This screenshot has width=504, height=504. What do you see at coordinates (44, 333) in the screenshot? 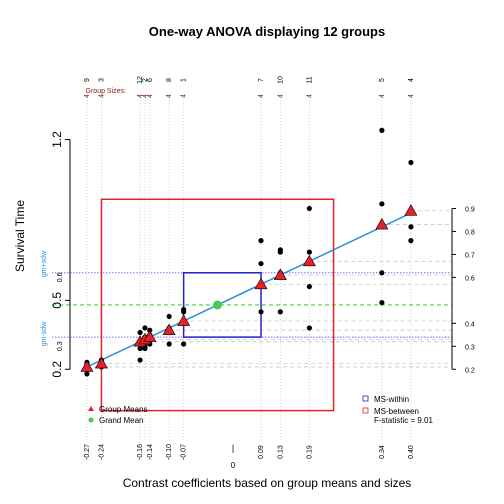
I see `sd-label-low: gm-sdw` at bounding box center [44, 333].